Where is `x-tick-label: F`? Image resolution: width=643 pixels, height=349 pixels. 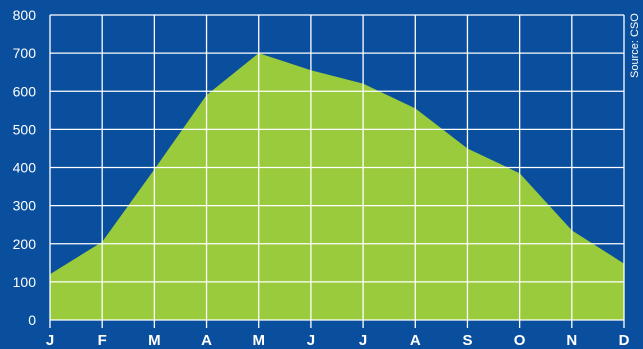
x-tick-label: F is located at coordinates (102, 340).